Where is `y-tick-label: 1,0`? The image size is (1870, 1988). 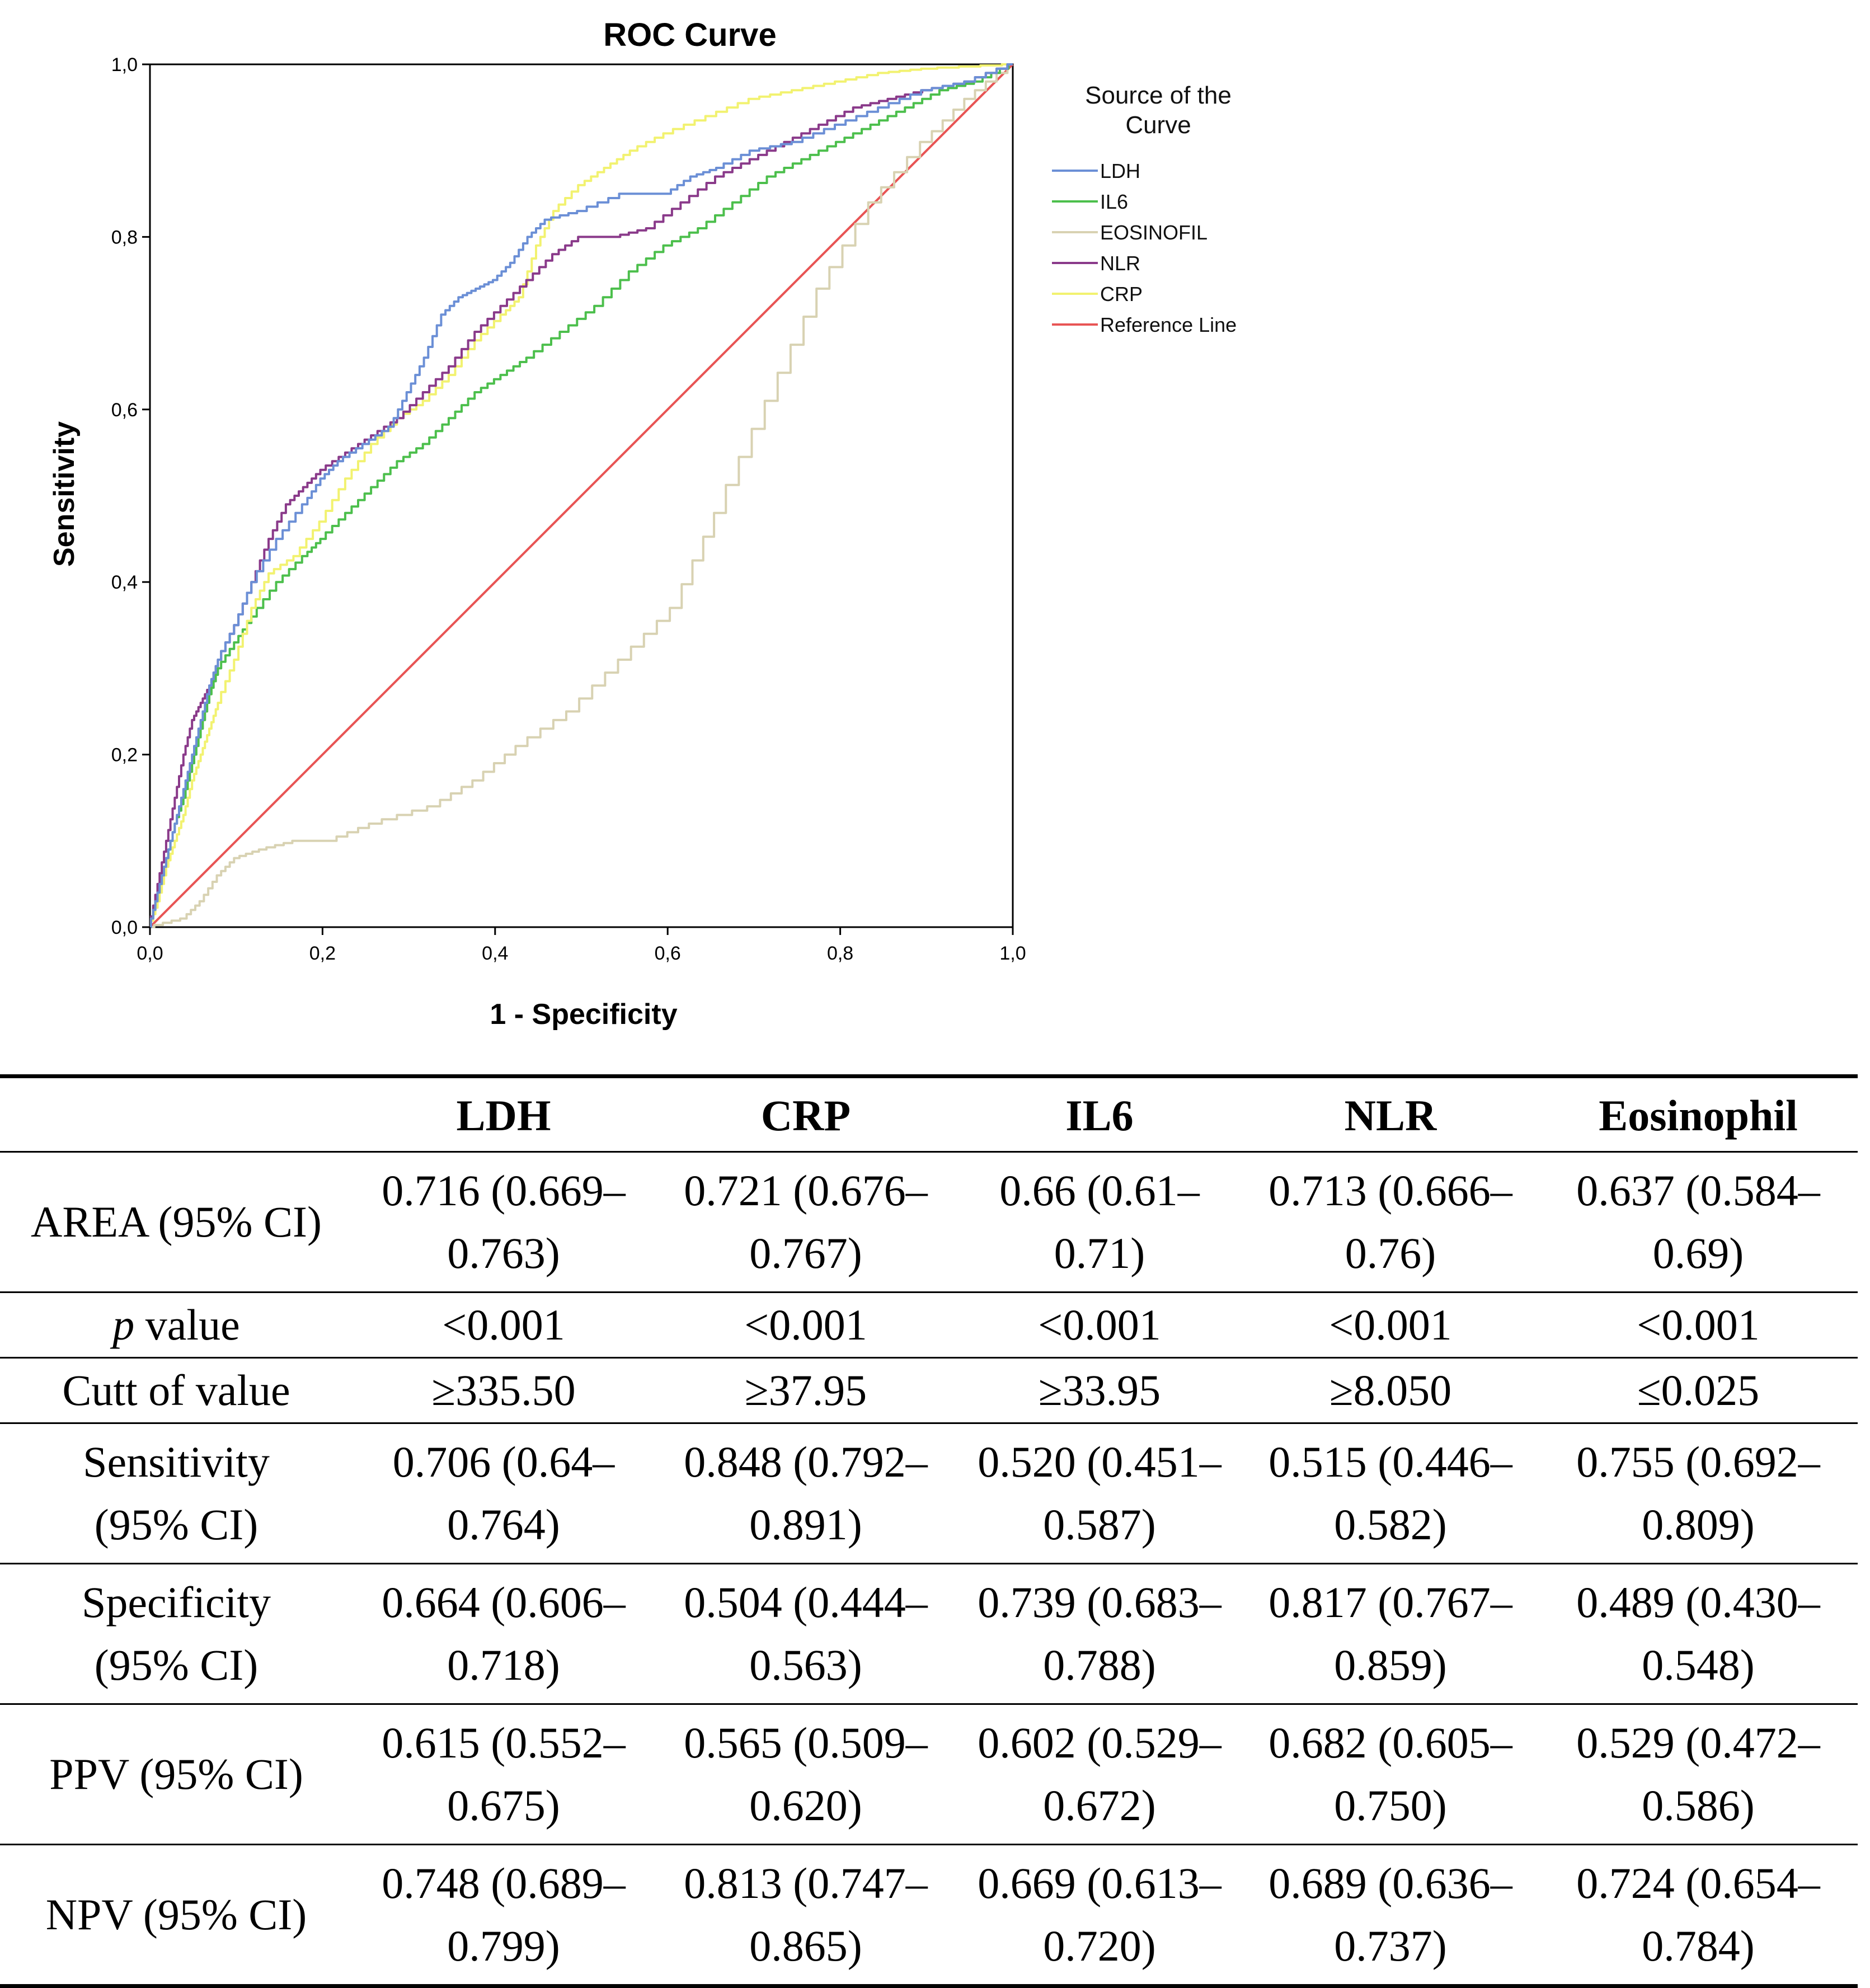 y-tick-label: 1,0 is located at coordinates (124, 65).